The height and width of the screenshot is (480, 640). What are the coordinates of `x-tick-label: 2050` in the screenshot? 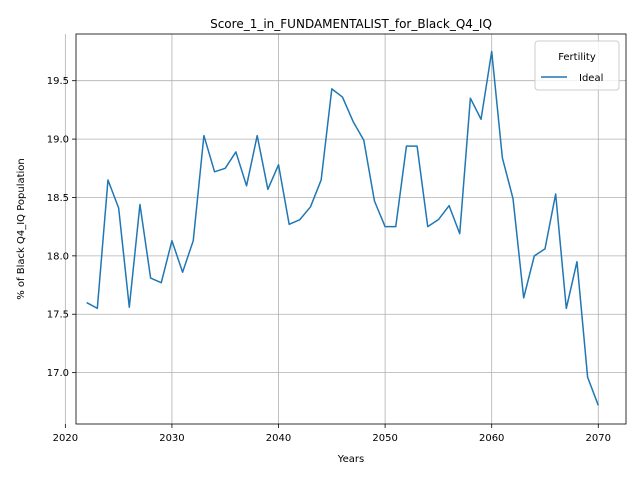 It's located at (384, 438).